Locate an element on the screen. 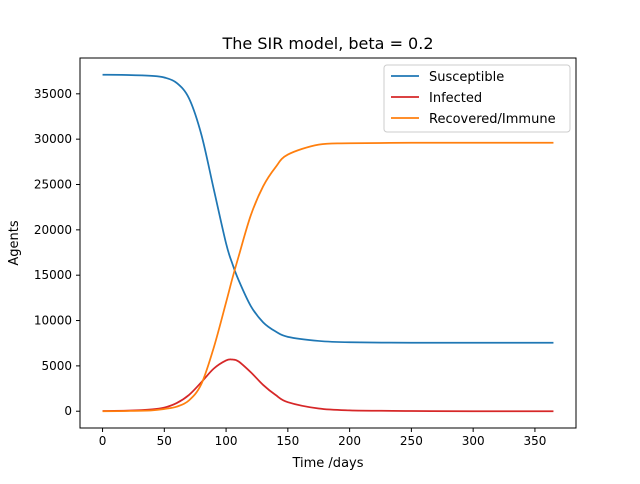 Image resolution: width=640 pixels, height=484 pixels. x-tick-label: 300 is located at coordinates (473, 441).